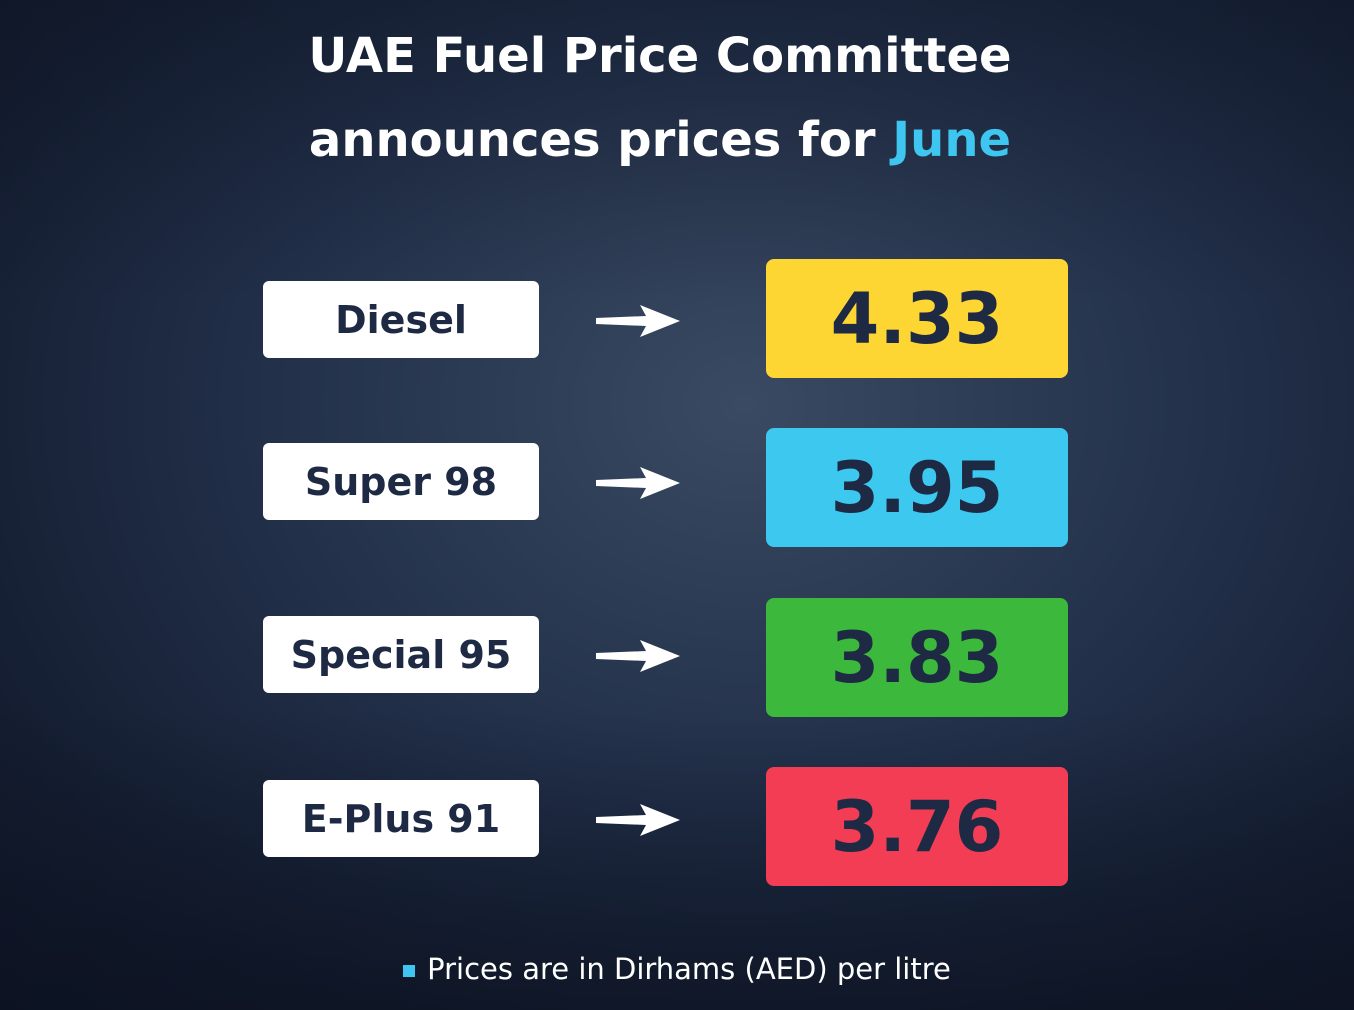 The image size is (1354, 1010). What do you see at coordinates (660, 56) in the screenshot?
I see `title-line1: UAE Fuel Price Committee` at bounding box center [660, 56].